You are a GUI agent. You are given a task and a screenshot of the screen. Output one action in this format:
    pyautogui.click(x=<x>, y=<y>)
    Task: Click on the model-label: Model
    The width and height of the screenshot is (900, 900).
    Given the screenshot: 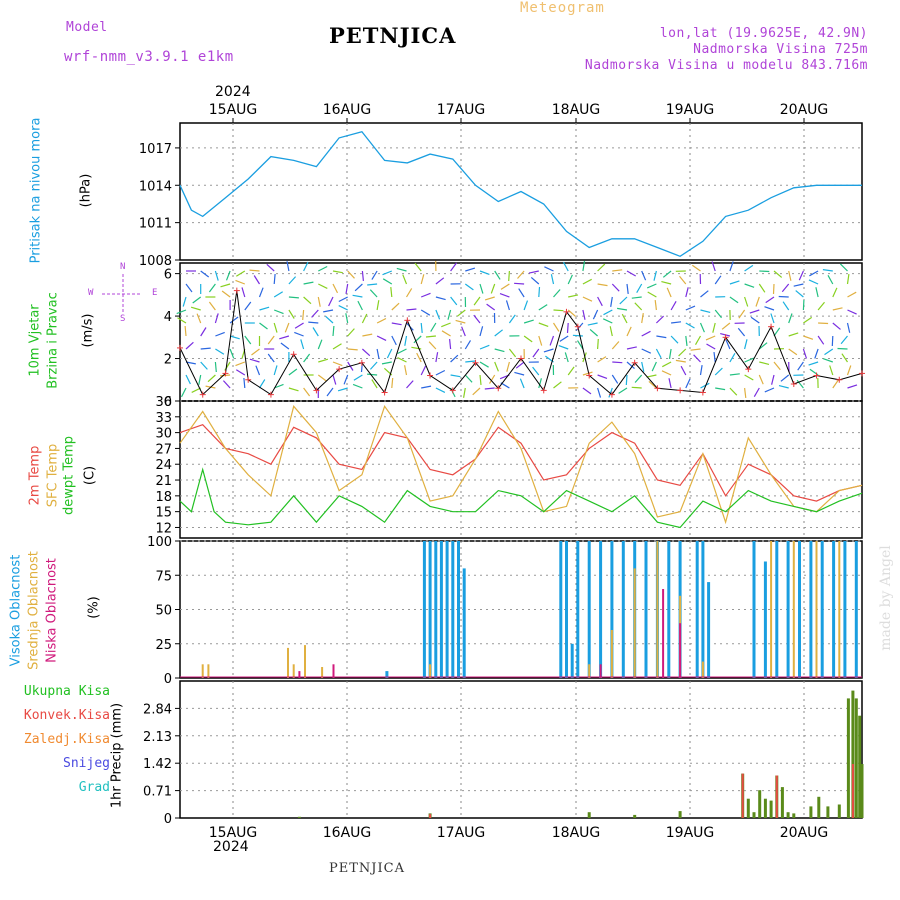 What is the action you would take?
    pyautogui.click(x=87, y=27)
    